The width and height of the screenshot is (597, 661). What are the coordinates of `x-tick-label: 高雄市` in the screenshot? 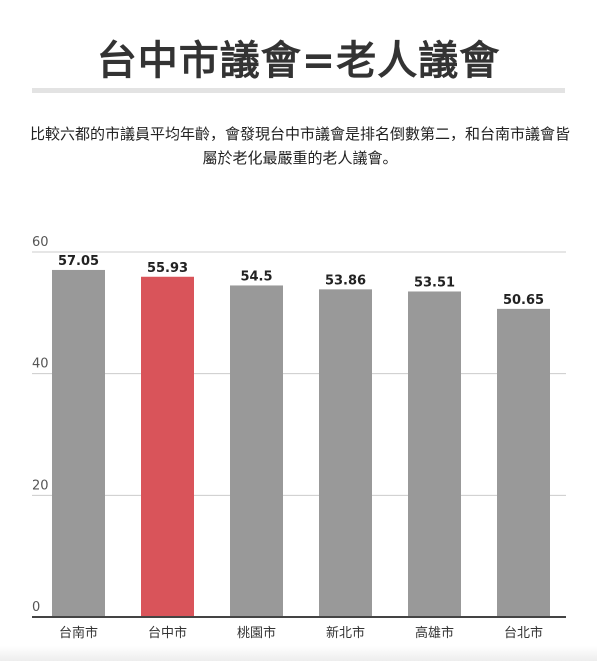 It's located at (434, 633).